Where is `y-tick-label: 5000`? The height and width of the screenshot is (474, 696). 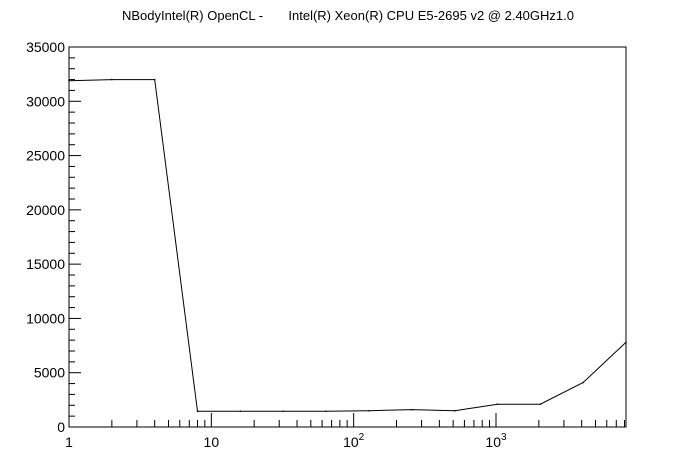 y-tick-label: 5000 is located at coordinates (49, 373).